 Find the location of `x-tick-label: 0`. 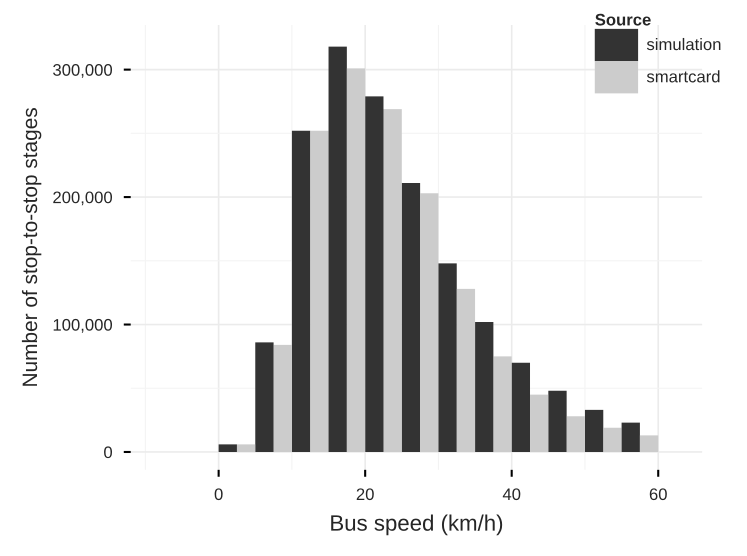

x-tick-label: 0 is located at coordinates (218, 494).